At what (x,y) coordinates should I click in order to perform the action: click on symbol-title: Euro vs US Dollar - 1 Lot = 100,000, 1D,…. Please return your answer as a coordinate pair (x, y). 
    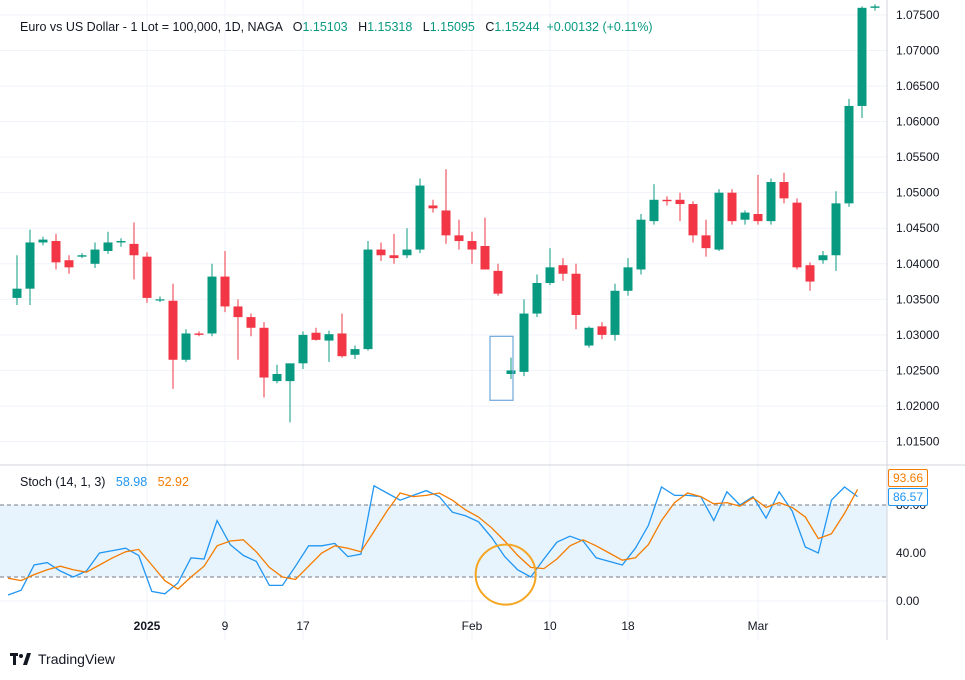
    Looking at the image, I should click on (151, 27).